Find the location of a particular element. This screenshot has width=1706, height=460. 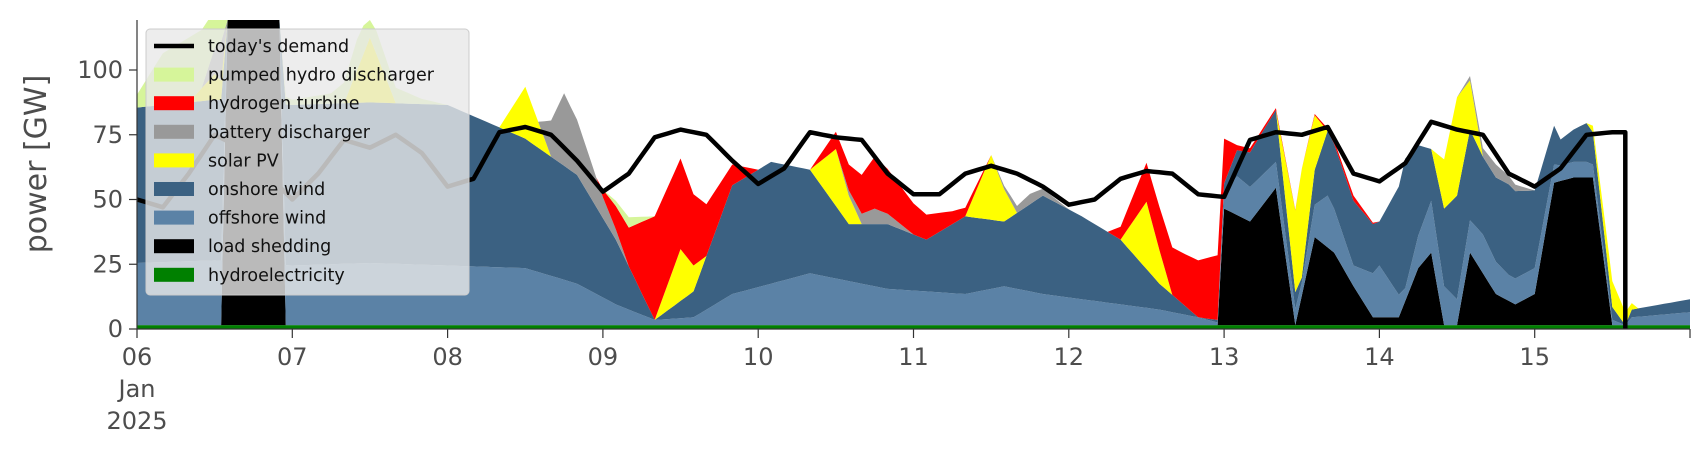

x-tick-label: 14 is located at coordinates (1379, 357).